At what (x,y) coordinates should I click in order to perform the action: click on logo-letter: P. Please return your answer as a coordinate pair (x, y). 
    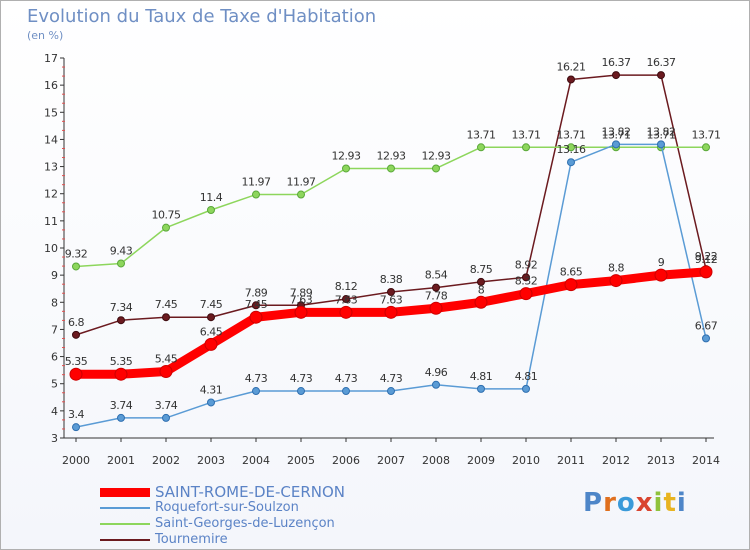
    Looking at the image, I should click on (593, 503).